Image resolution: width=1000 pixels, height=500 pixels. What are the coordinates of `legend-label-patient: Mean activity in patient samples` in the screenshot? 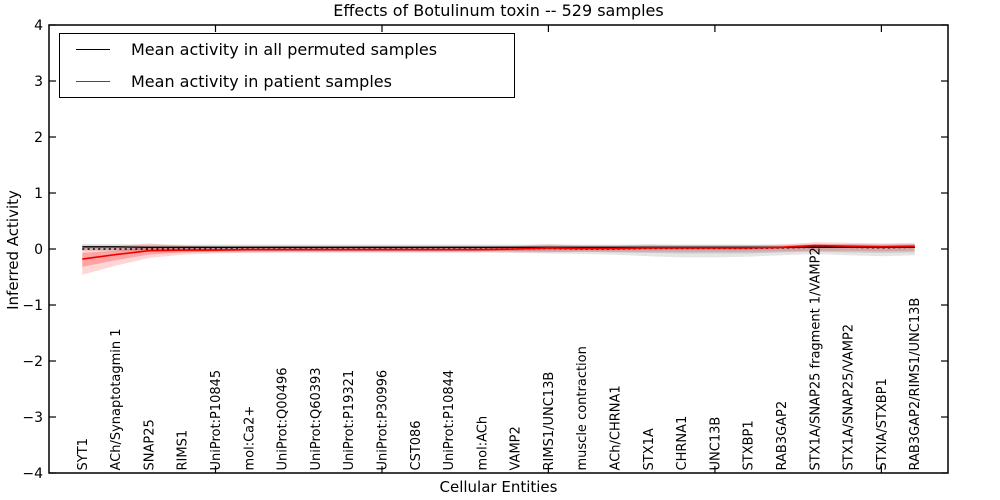 It's located at (261, 81).